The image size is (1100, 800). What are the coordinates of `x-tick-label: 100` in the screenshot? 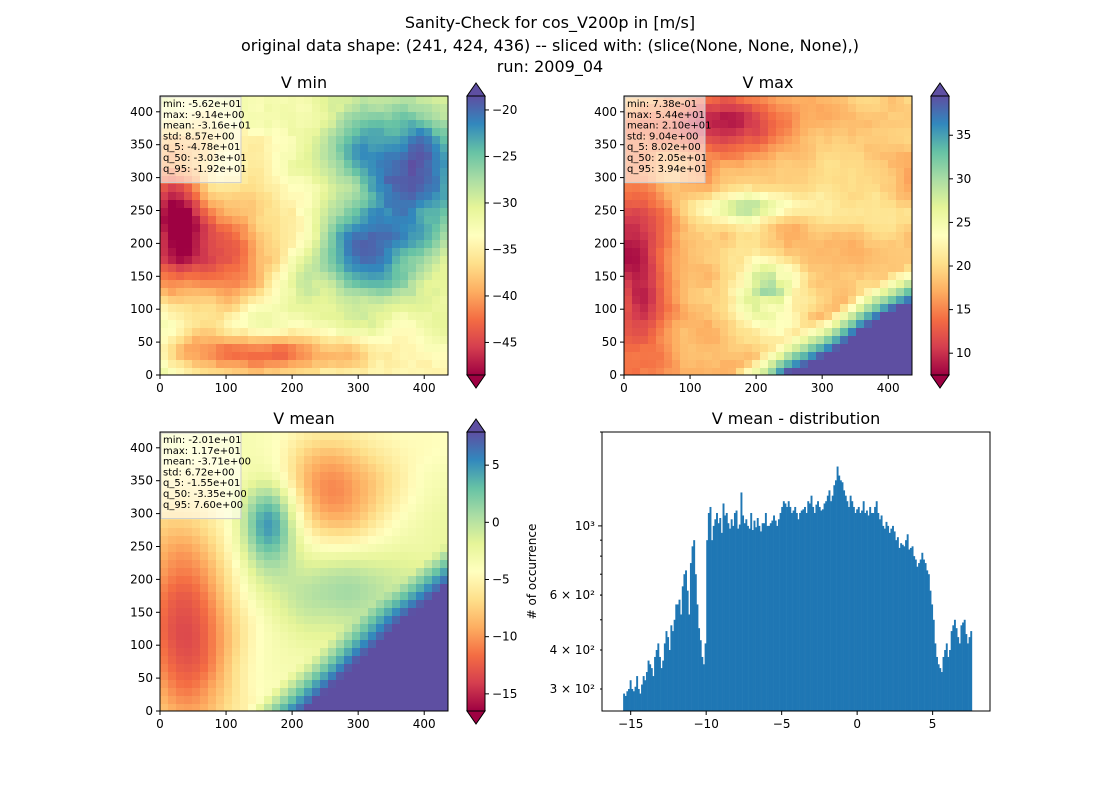 It's located at (226, 388).